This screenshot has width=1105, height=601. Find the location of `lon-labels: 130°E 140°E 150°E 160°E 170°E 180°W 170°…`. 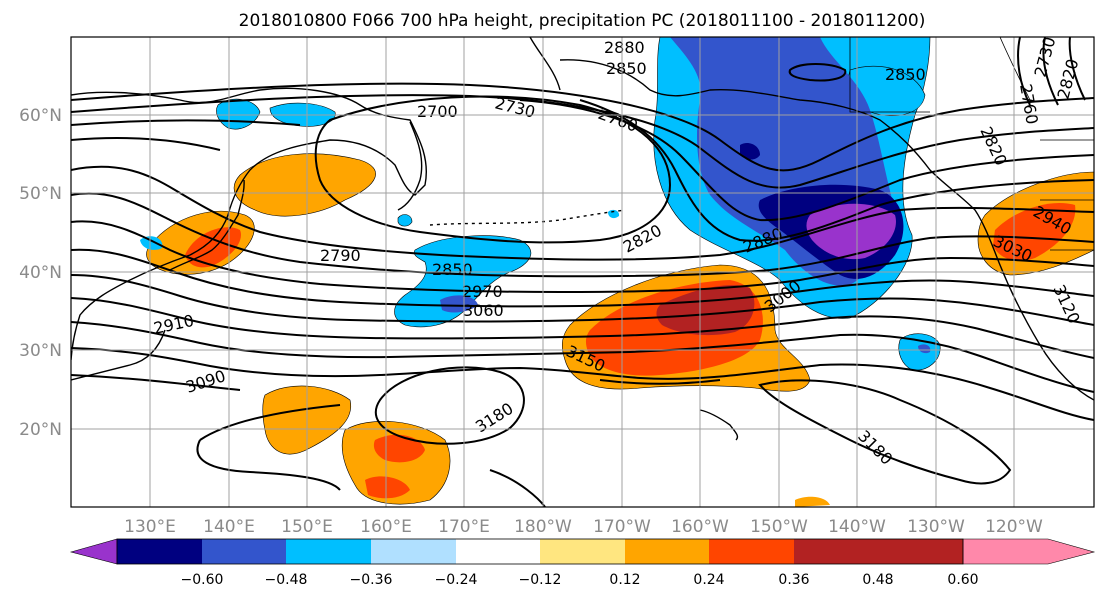

lon-labels: 130°E 140°E 150°E 160°E 170°E 180°W 170°… is located at coordinates (583, 527).